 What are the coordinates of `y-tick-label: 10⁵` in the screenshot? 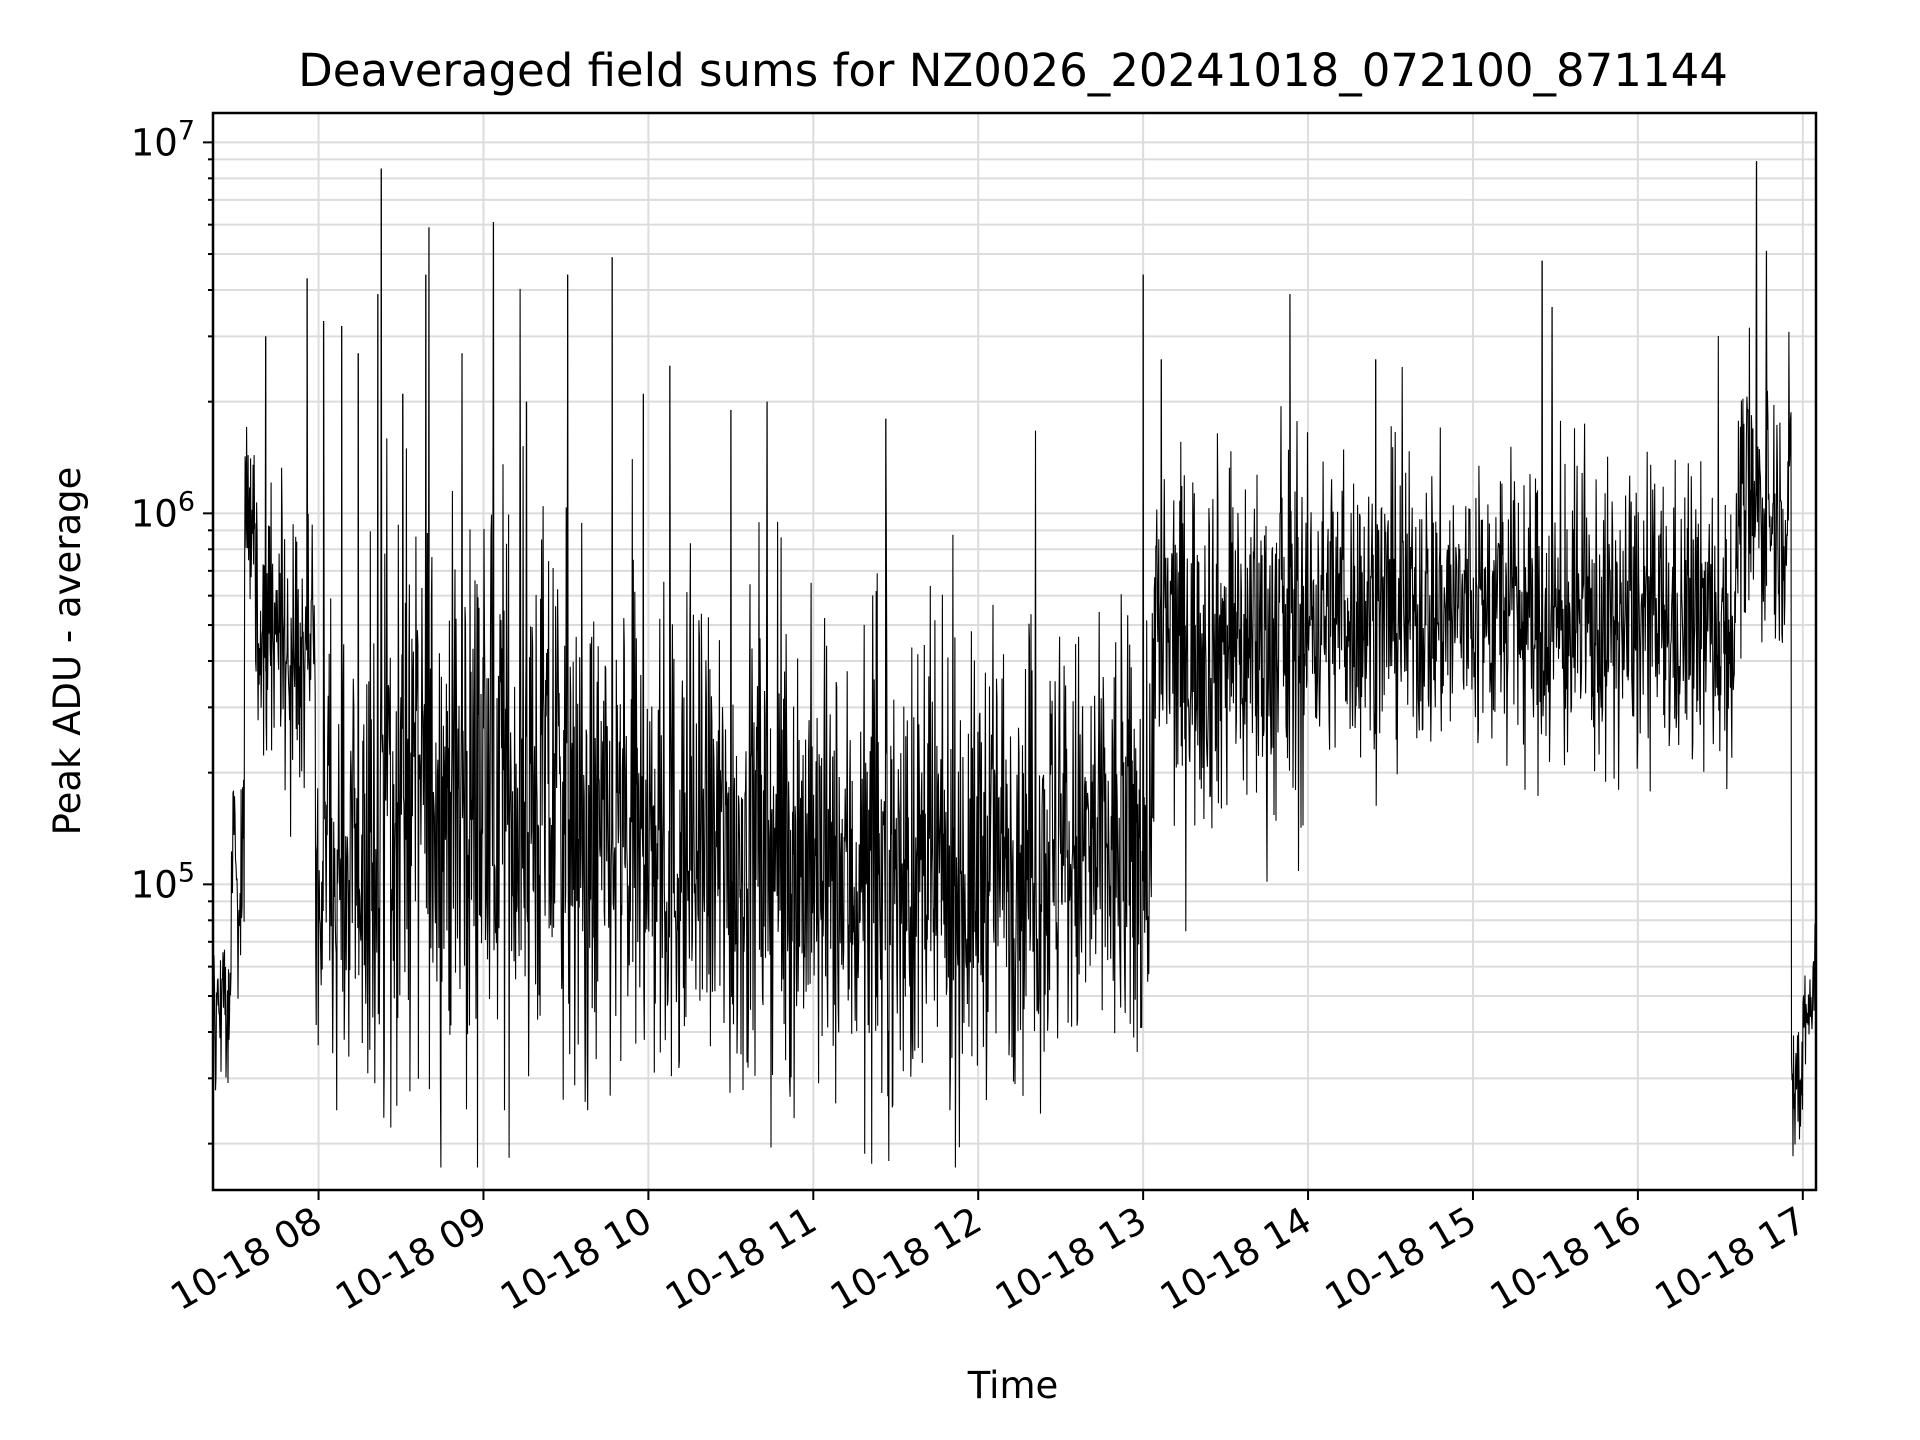 It's located at (163, 881).